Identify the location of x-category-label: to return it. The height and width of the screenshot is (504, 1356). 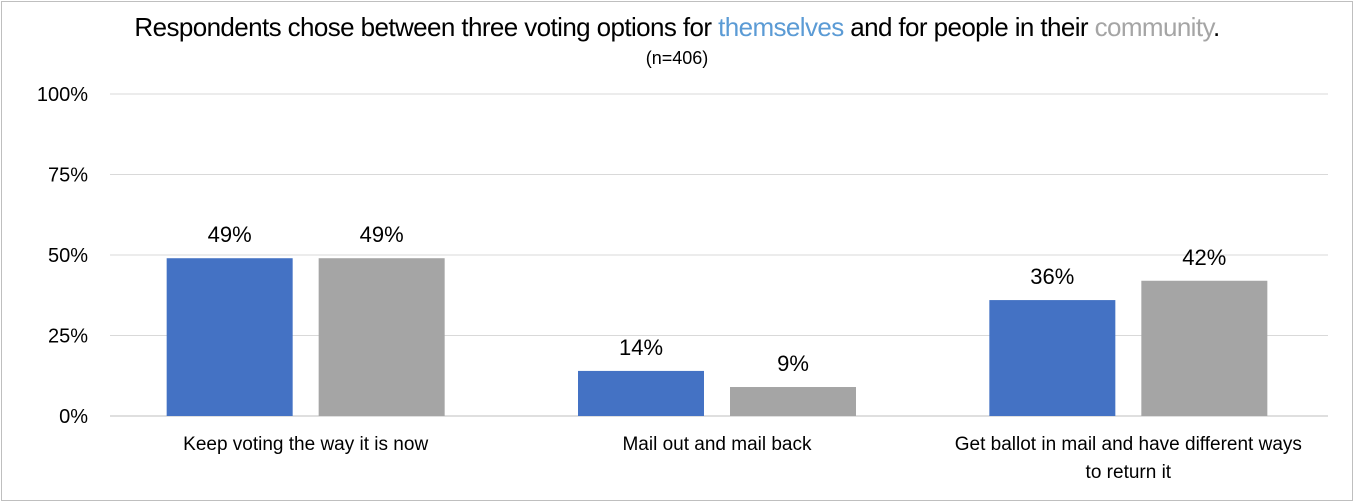
(1129, 472).